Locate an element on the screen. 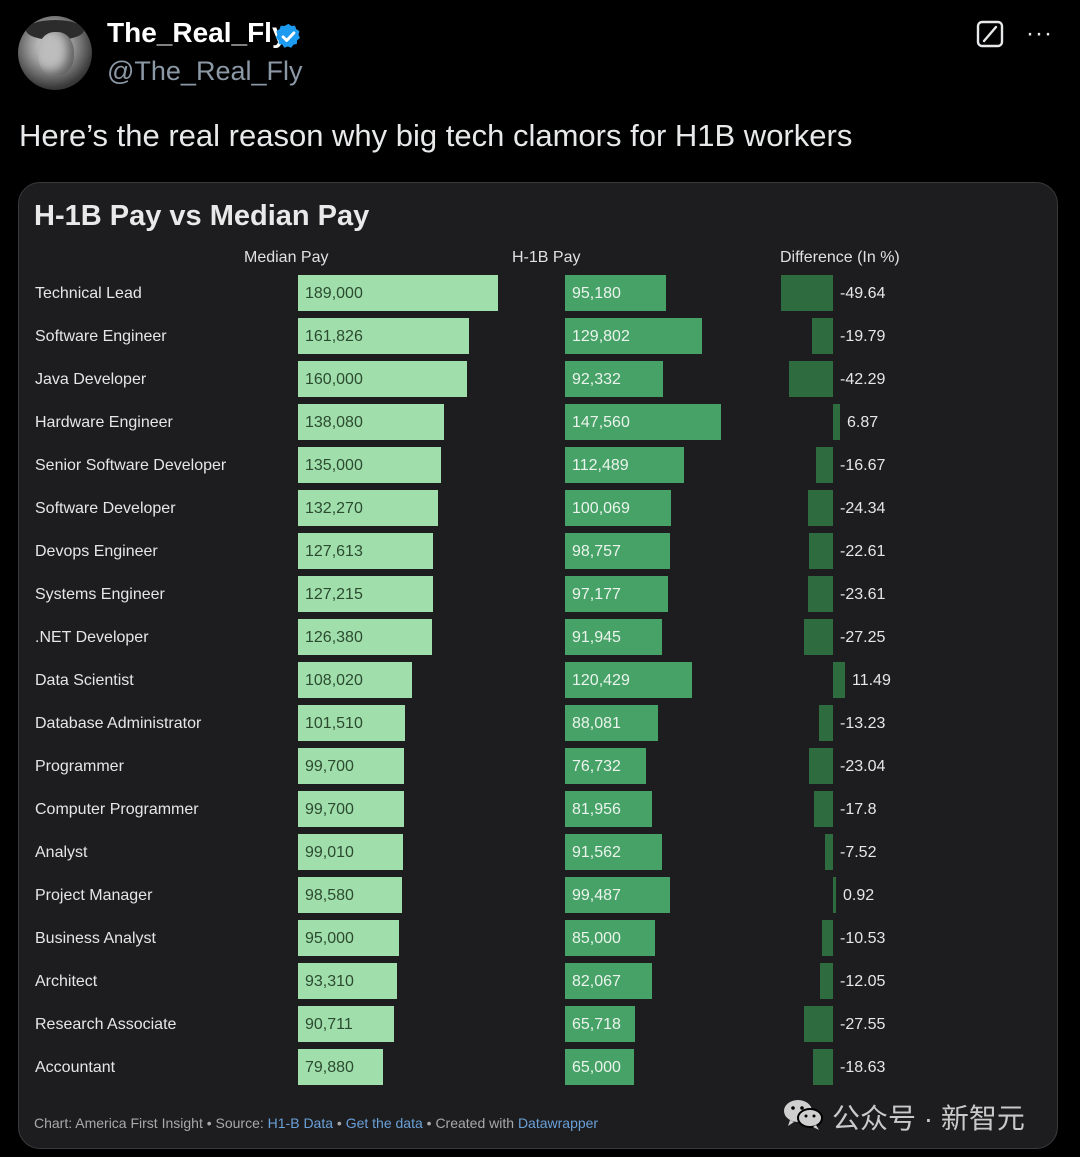  table-row: Research Associate 90,711 65,718 -27.55 is located at coordinates (538, 1026).